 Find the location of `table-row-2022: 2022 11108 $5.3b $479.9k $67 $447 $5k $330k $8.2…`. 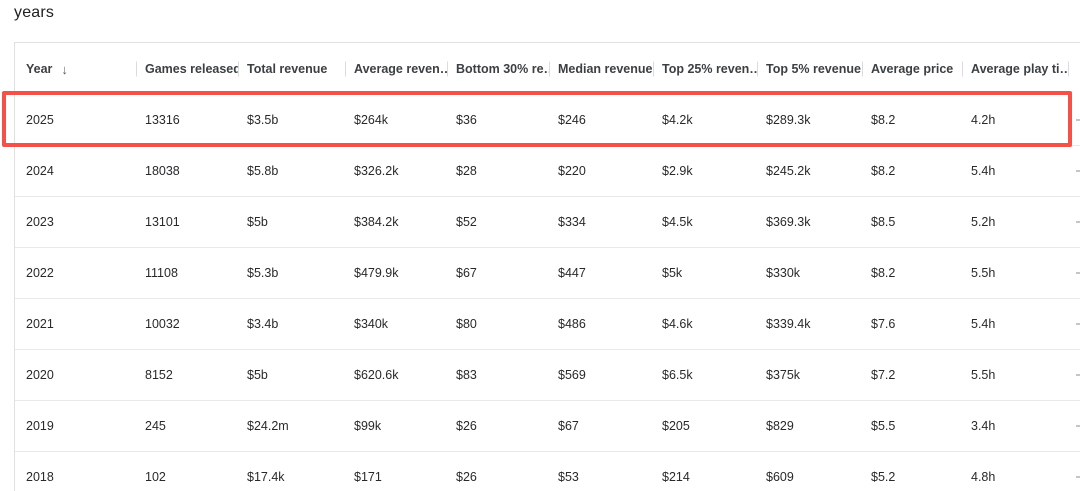

table-row-2022: 2022 11108 $5.3b $479.9k $67 $447 $5k $330k $8.2… is located at coordinates (547, 272).